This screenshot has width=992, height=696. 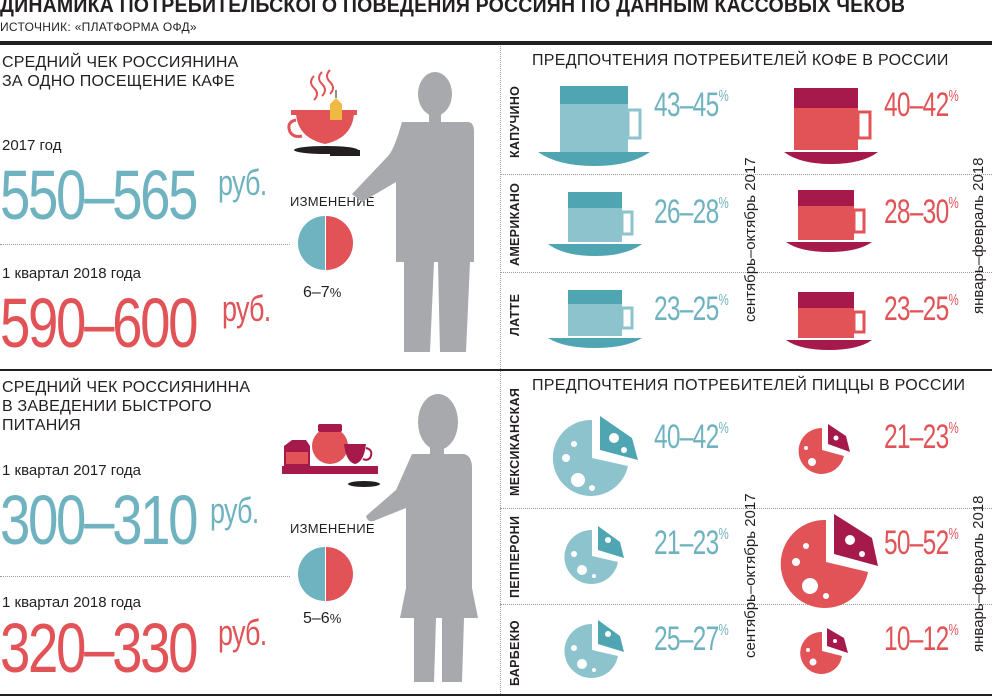 I want to click on pizza-pepperoni-value-2018: 50–52%, so click(x=921, y=543).